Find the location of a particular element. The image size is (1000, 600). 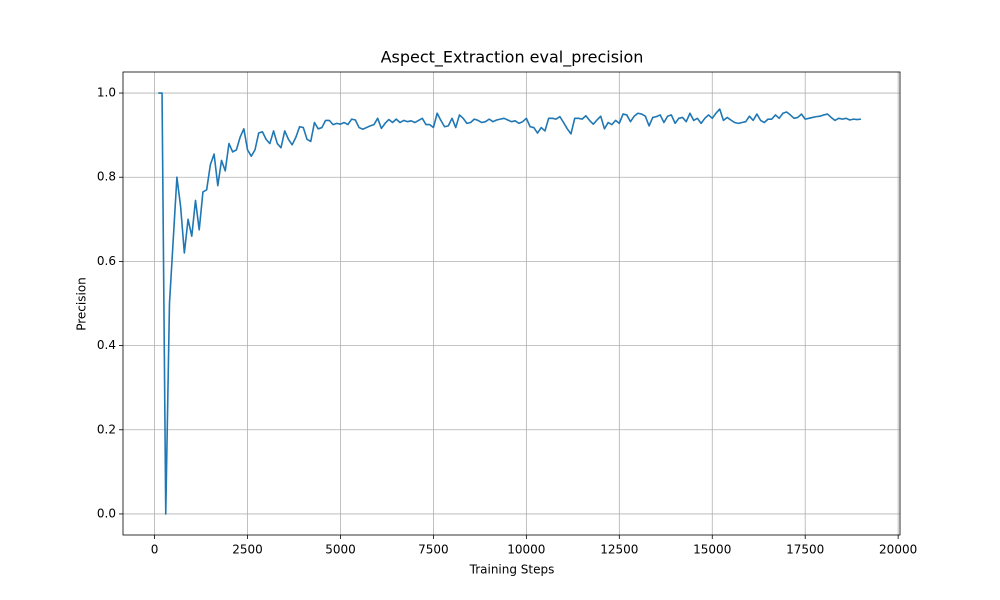

y-tick-label: 0.6 is located at coordinates (106, 261).